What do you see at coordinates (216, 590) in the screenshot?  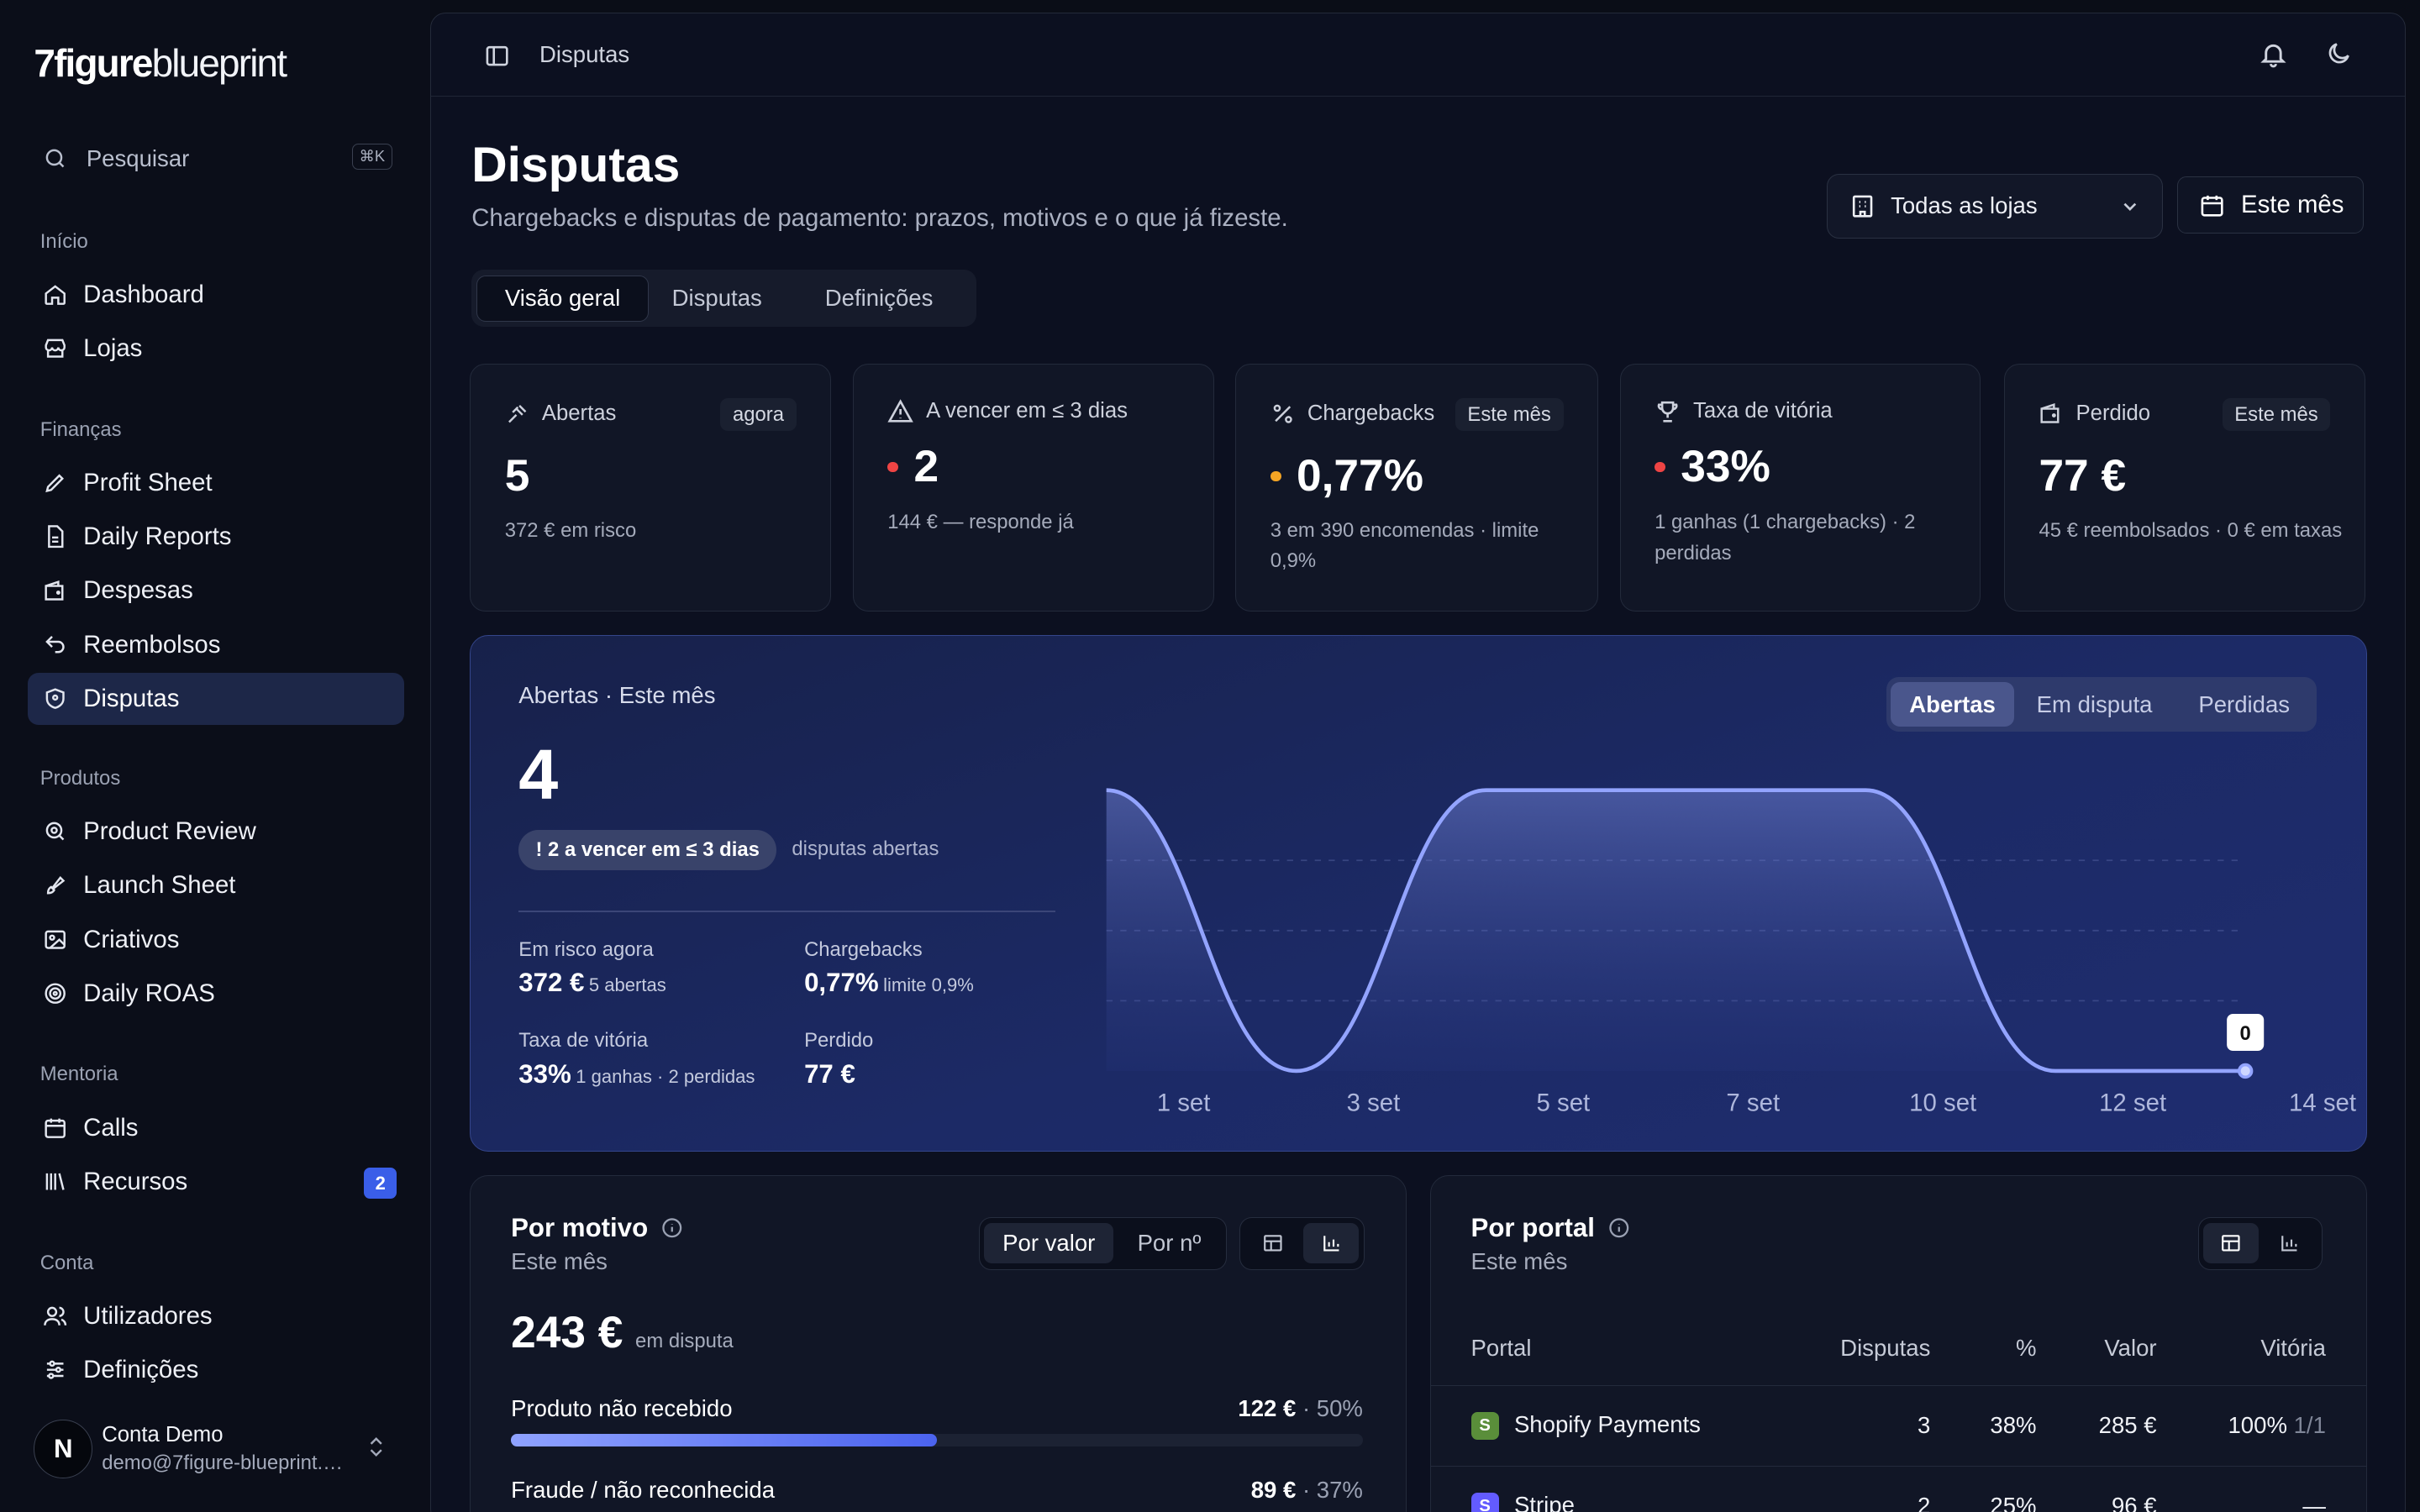 I see `sidebar-item-despesas: Despesas` at bounding box center [216, 590].